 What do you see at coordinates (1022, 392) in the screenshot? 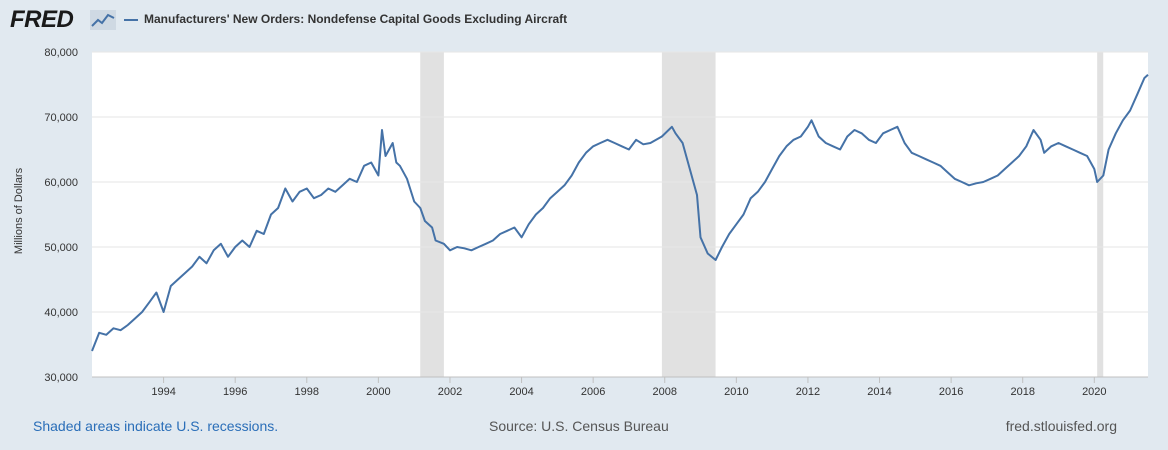
I see `x-tick-label: 2018` at bounding box center [1022, 392].